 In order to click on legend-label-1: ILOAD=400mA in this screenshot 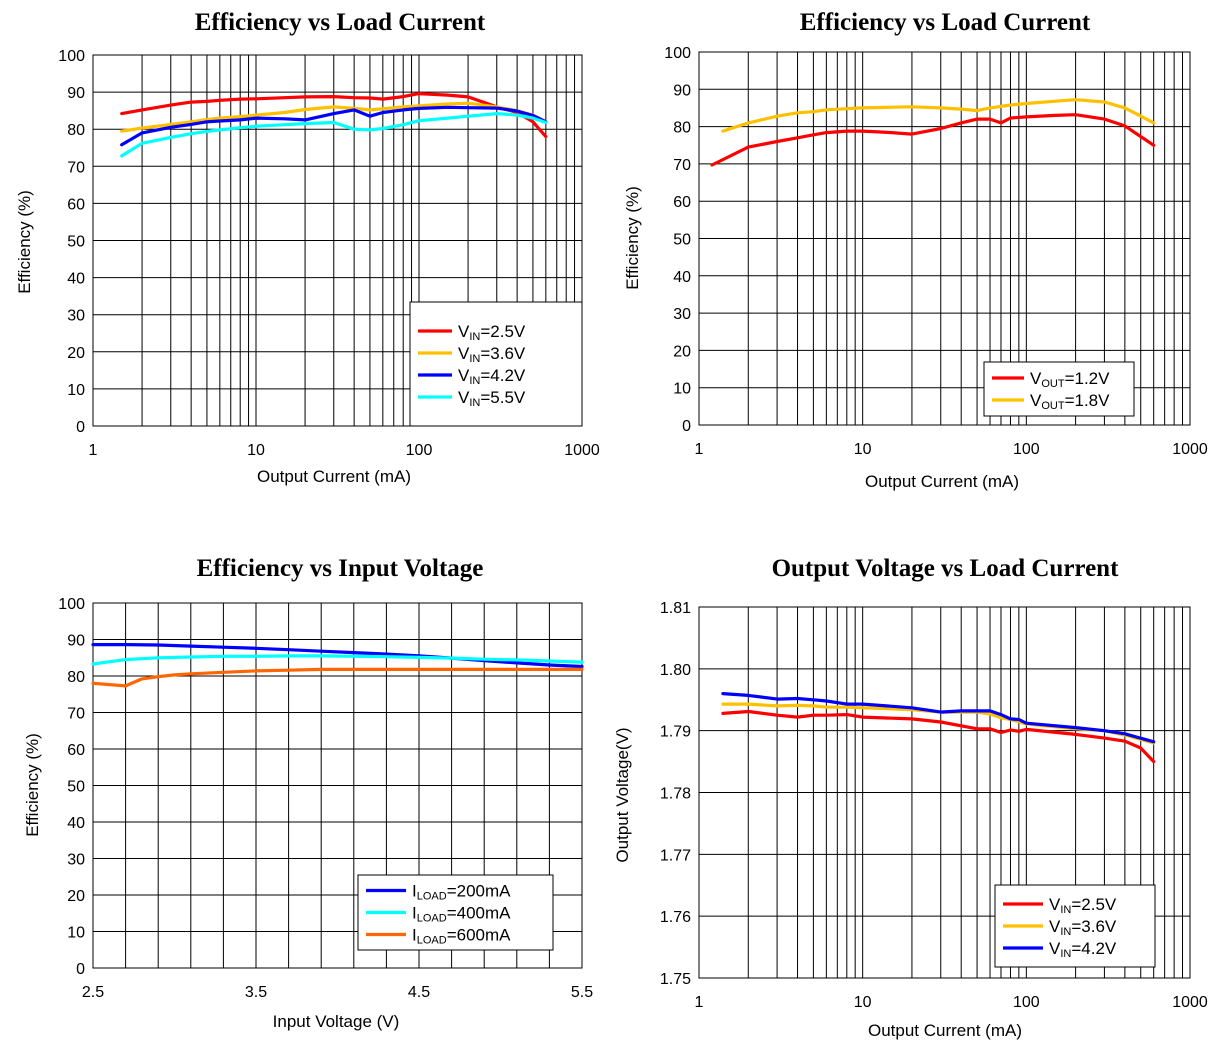, I will do `click(461, 914)`.